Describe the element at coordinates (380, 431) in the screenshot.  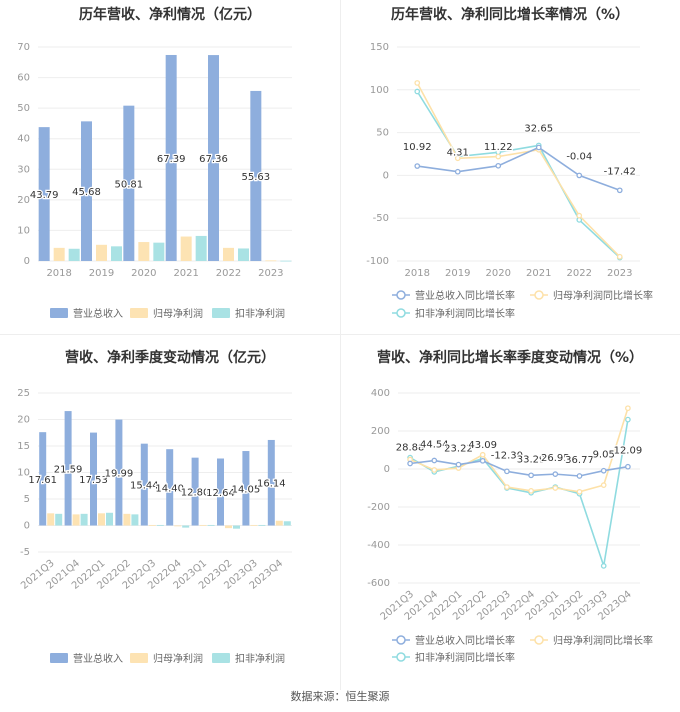
I see `y-tick-label: 200` at that location.